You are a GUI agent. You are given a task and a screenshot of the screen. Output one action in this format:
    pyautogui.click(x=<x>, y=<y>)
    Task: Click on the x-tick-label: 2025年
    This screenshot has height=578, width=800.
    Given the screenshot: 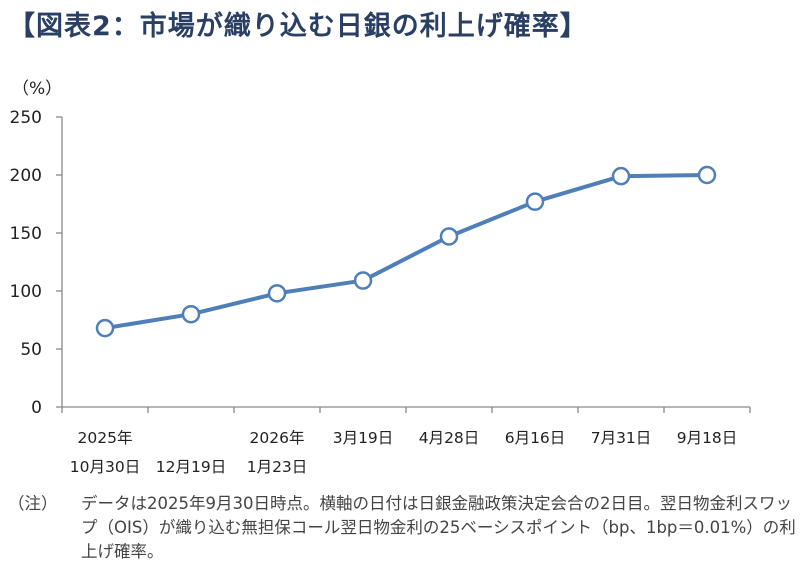 What is the action you would take?
    pyautogui.click(x=105, y=438)
    